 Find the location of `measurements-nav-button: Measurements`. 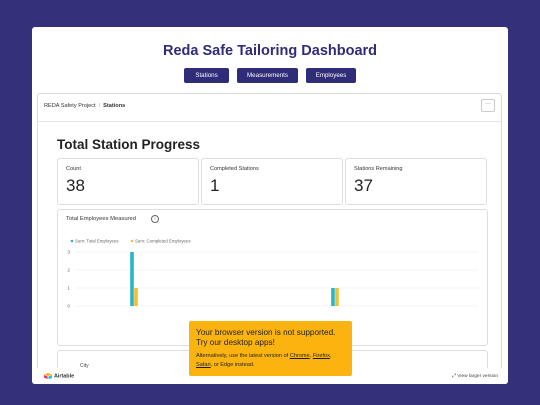

measurements-nav-button: Measurements is located at coordinates (267, 75).